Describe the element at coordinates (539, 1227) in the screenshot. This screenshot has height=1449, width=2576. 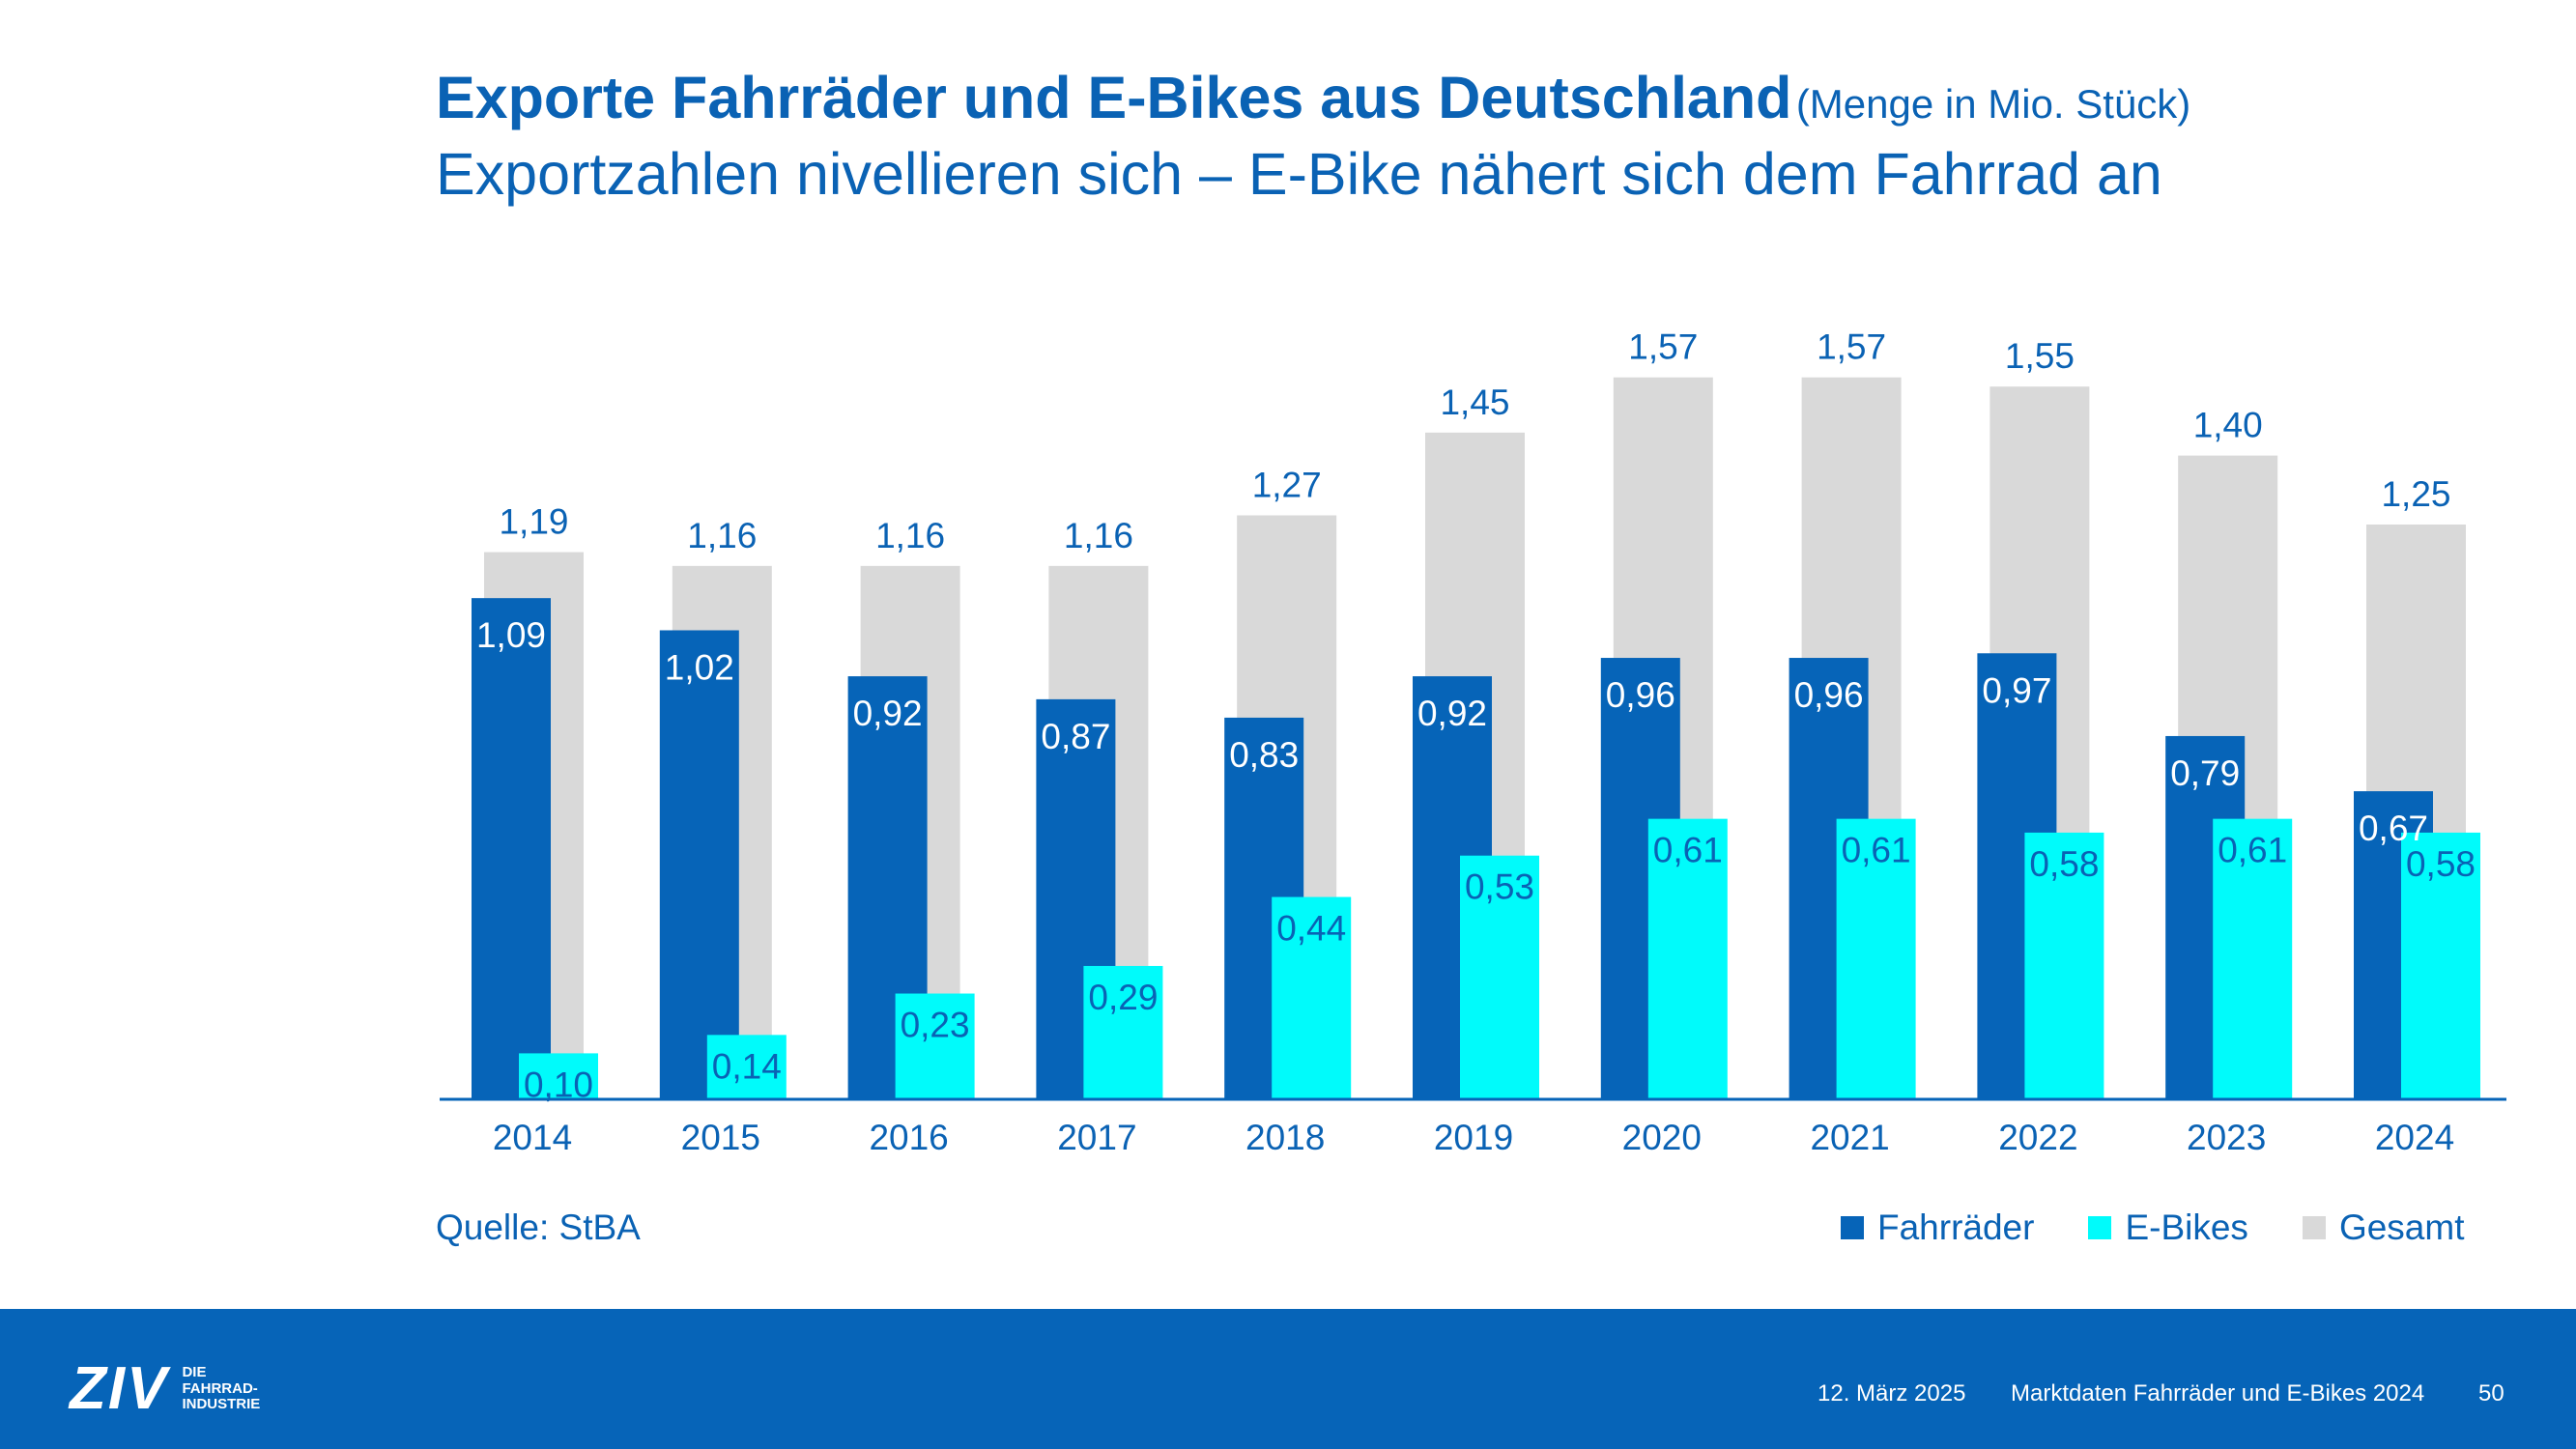
I see `source-note: Quelle: StBA` at that location.